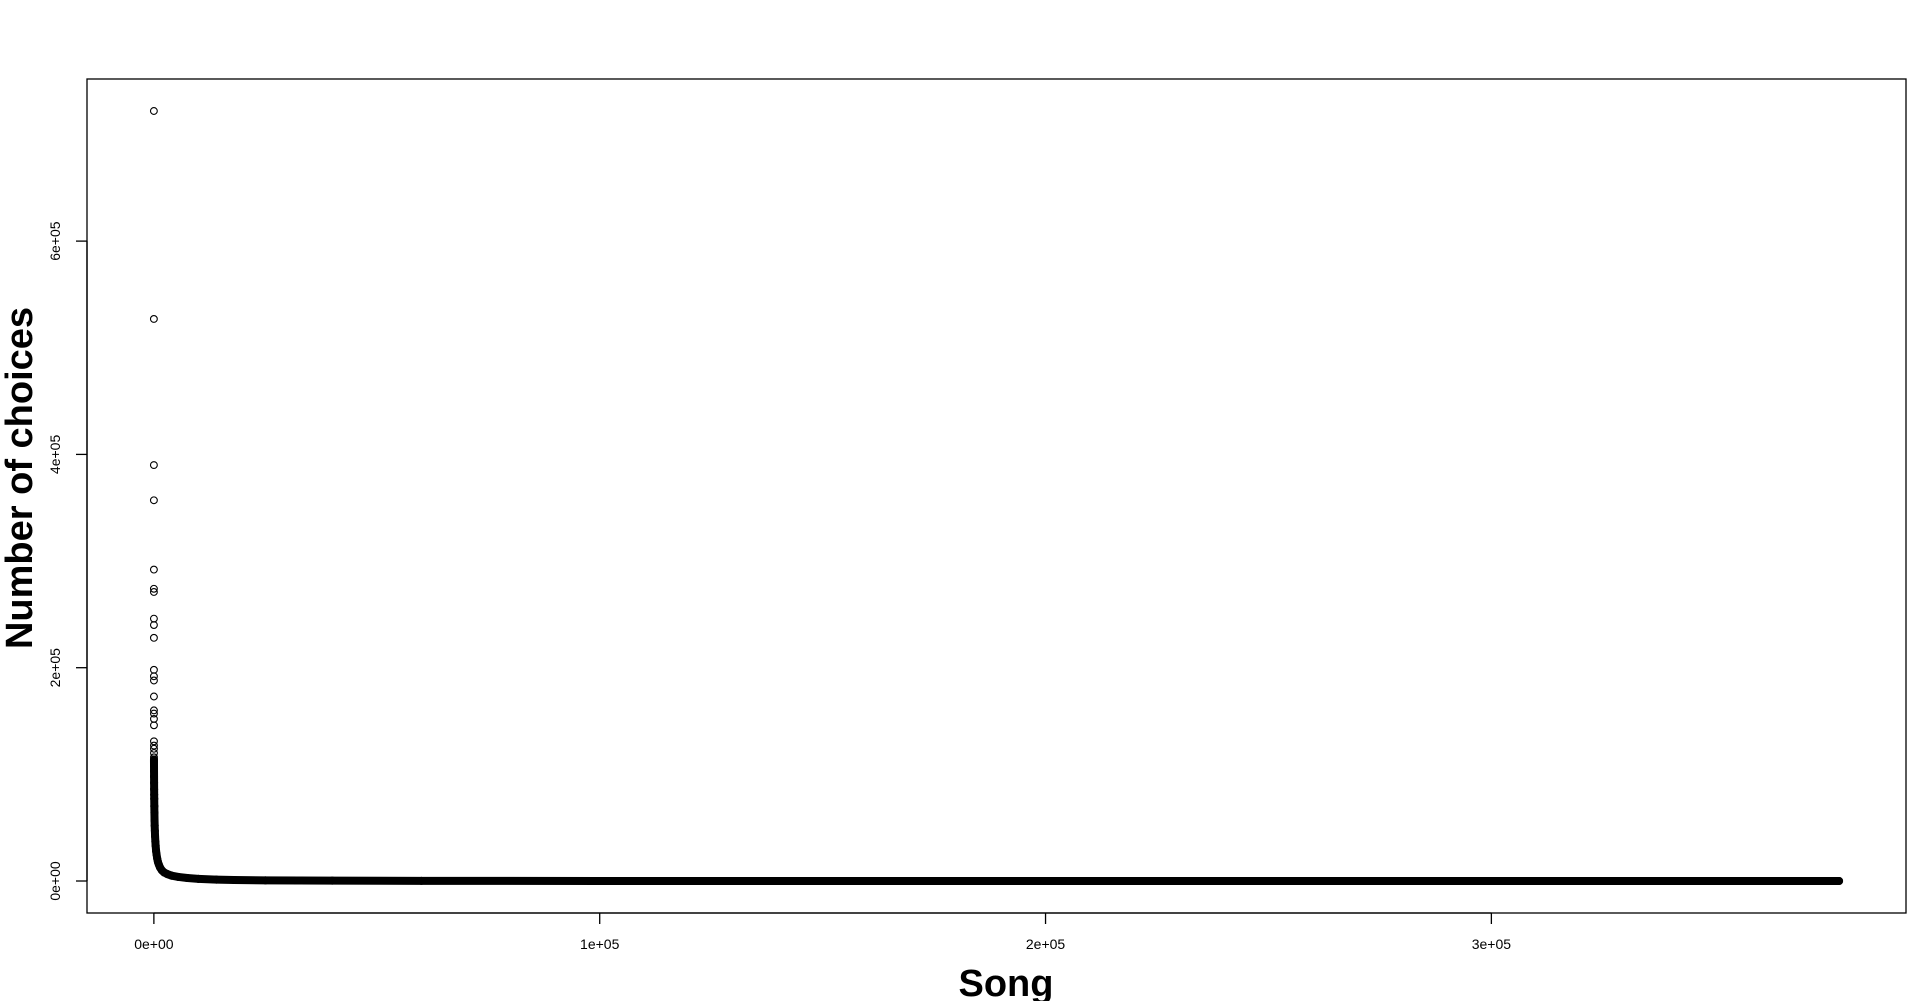 This screenshot has height=1001, width=1927. I want to click on y-tick-label: 4e+05, so click(55, 455).